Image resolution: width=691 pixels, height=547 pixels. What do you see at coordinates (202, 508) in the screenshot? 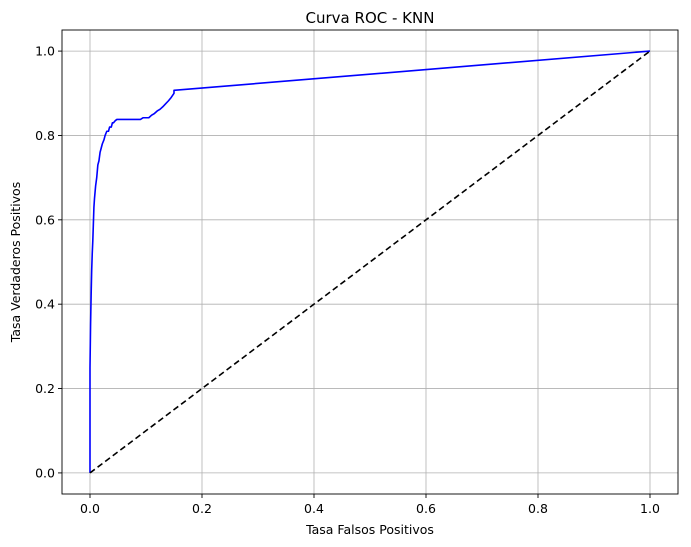
I see `x-tick-label: 0.2` at bounding box center [202, 508].